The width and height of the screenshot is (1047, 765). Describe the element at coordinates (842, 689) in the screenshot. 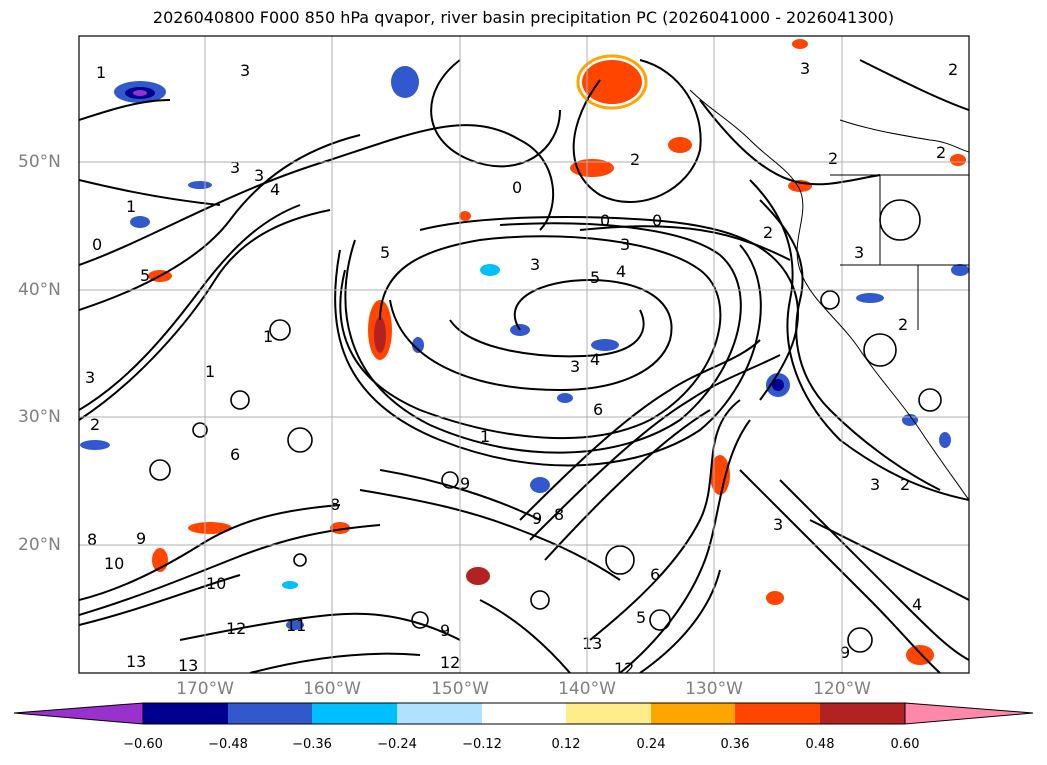

I see `lon-label-120w: 120°W` at that location.